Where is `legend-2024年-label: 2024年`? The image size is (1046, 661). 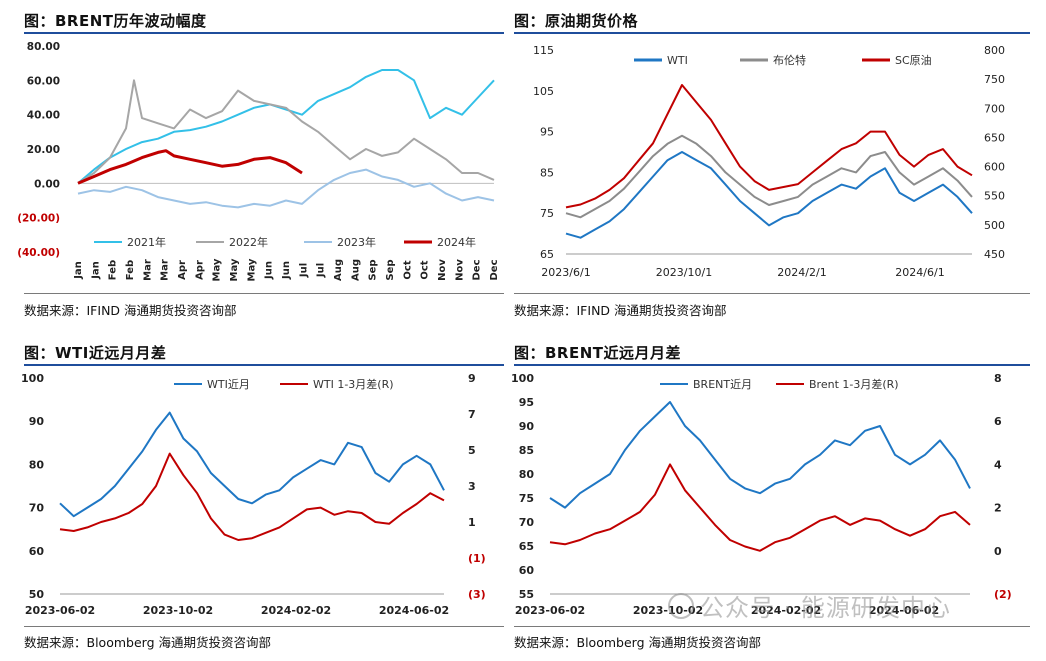 legend-2024年-label: 2024年 is located at coordinates (456, 242).